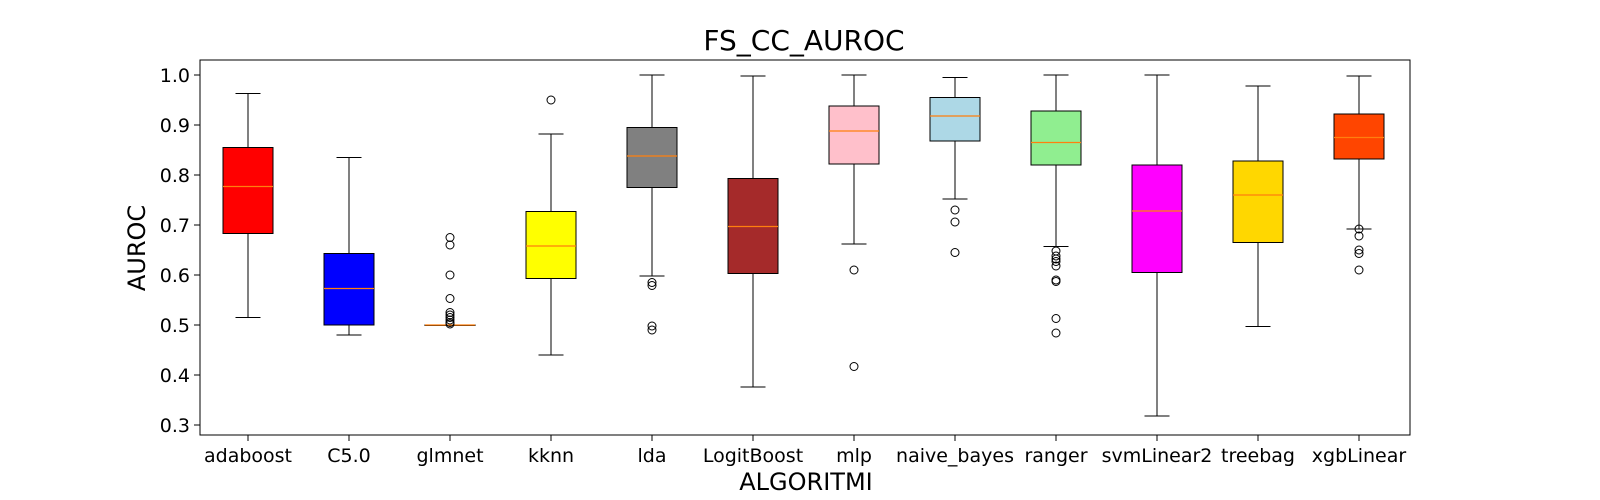  Describe the element at coordinates (348, 456) in the screenshot. I see `x-tick-label: C5.0` at that location.